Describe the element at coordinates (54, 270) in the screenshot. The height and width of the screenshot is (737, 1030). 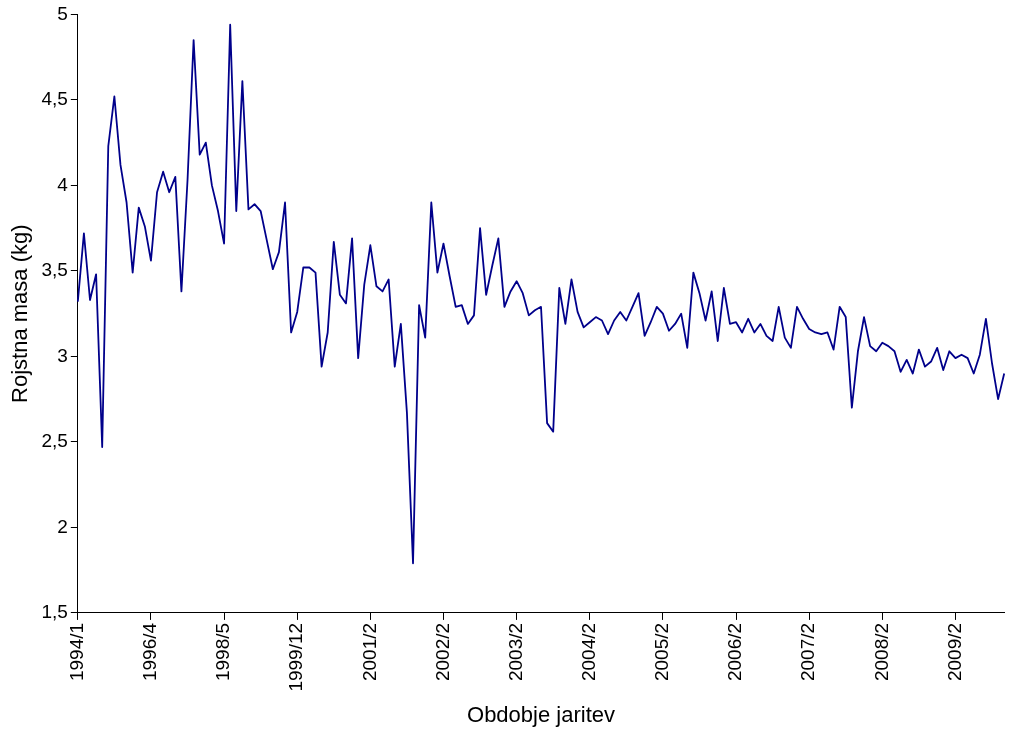
I see `y-tick-label: 3,5` at that location.